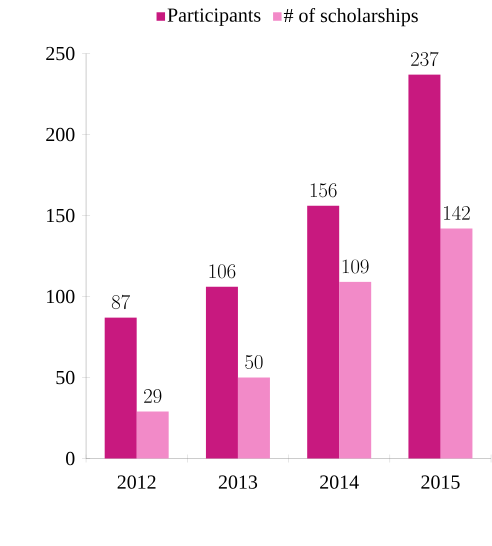  I want to click on data-label: 109, so click(355, 266).